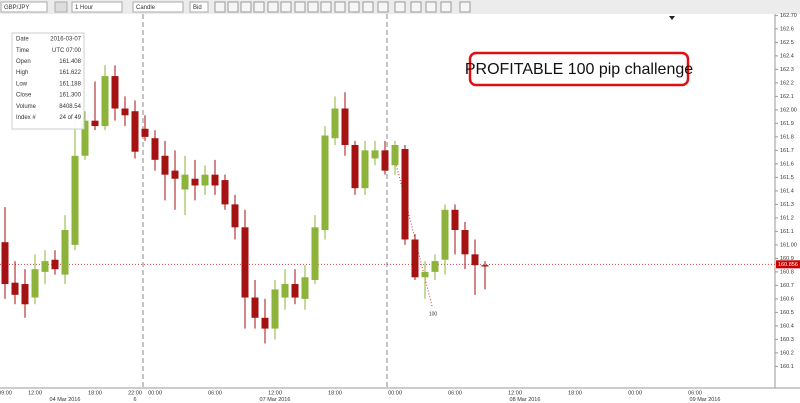 The image size is (800, 403). I want to click on y-tick-label: 160.3, so click(787, 340).